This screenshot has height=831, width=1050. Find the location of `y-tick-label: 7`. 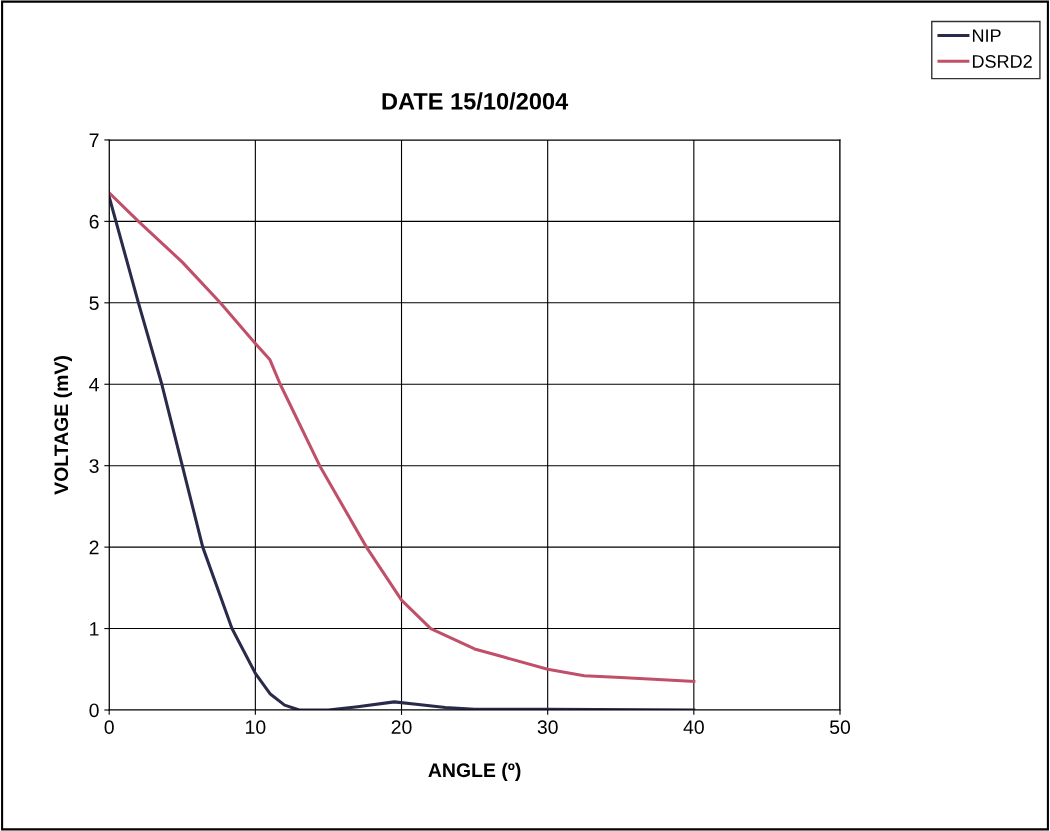

y-tick-label: 7 is located at coordinates (94, 140).